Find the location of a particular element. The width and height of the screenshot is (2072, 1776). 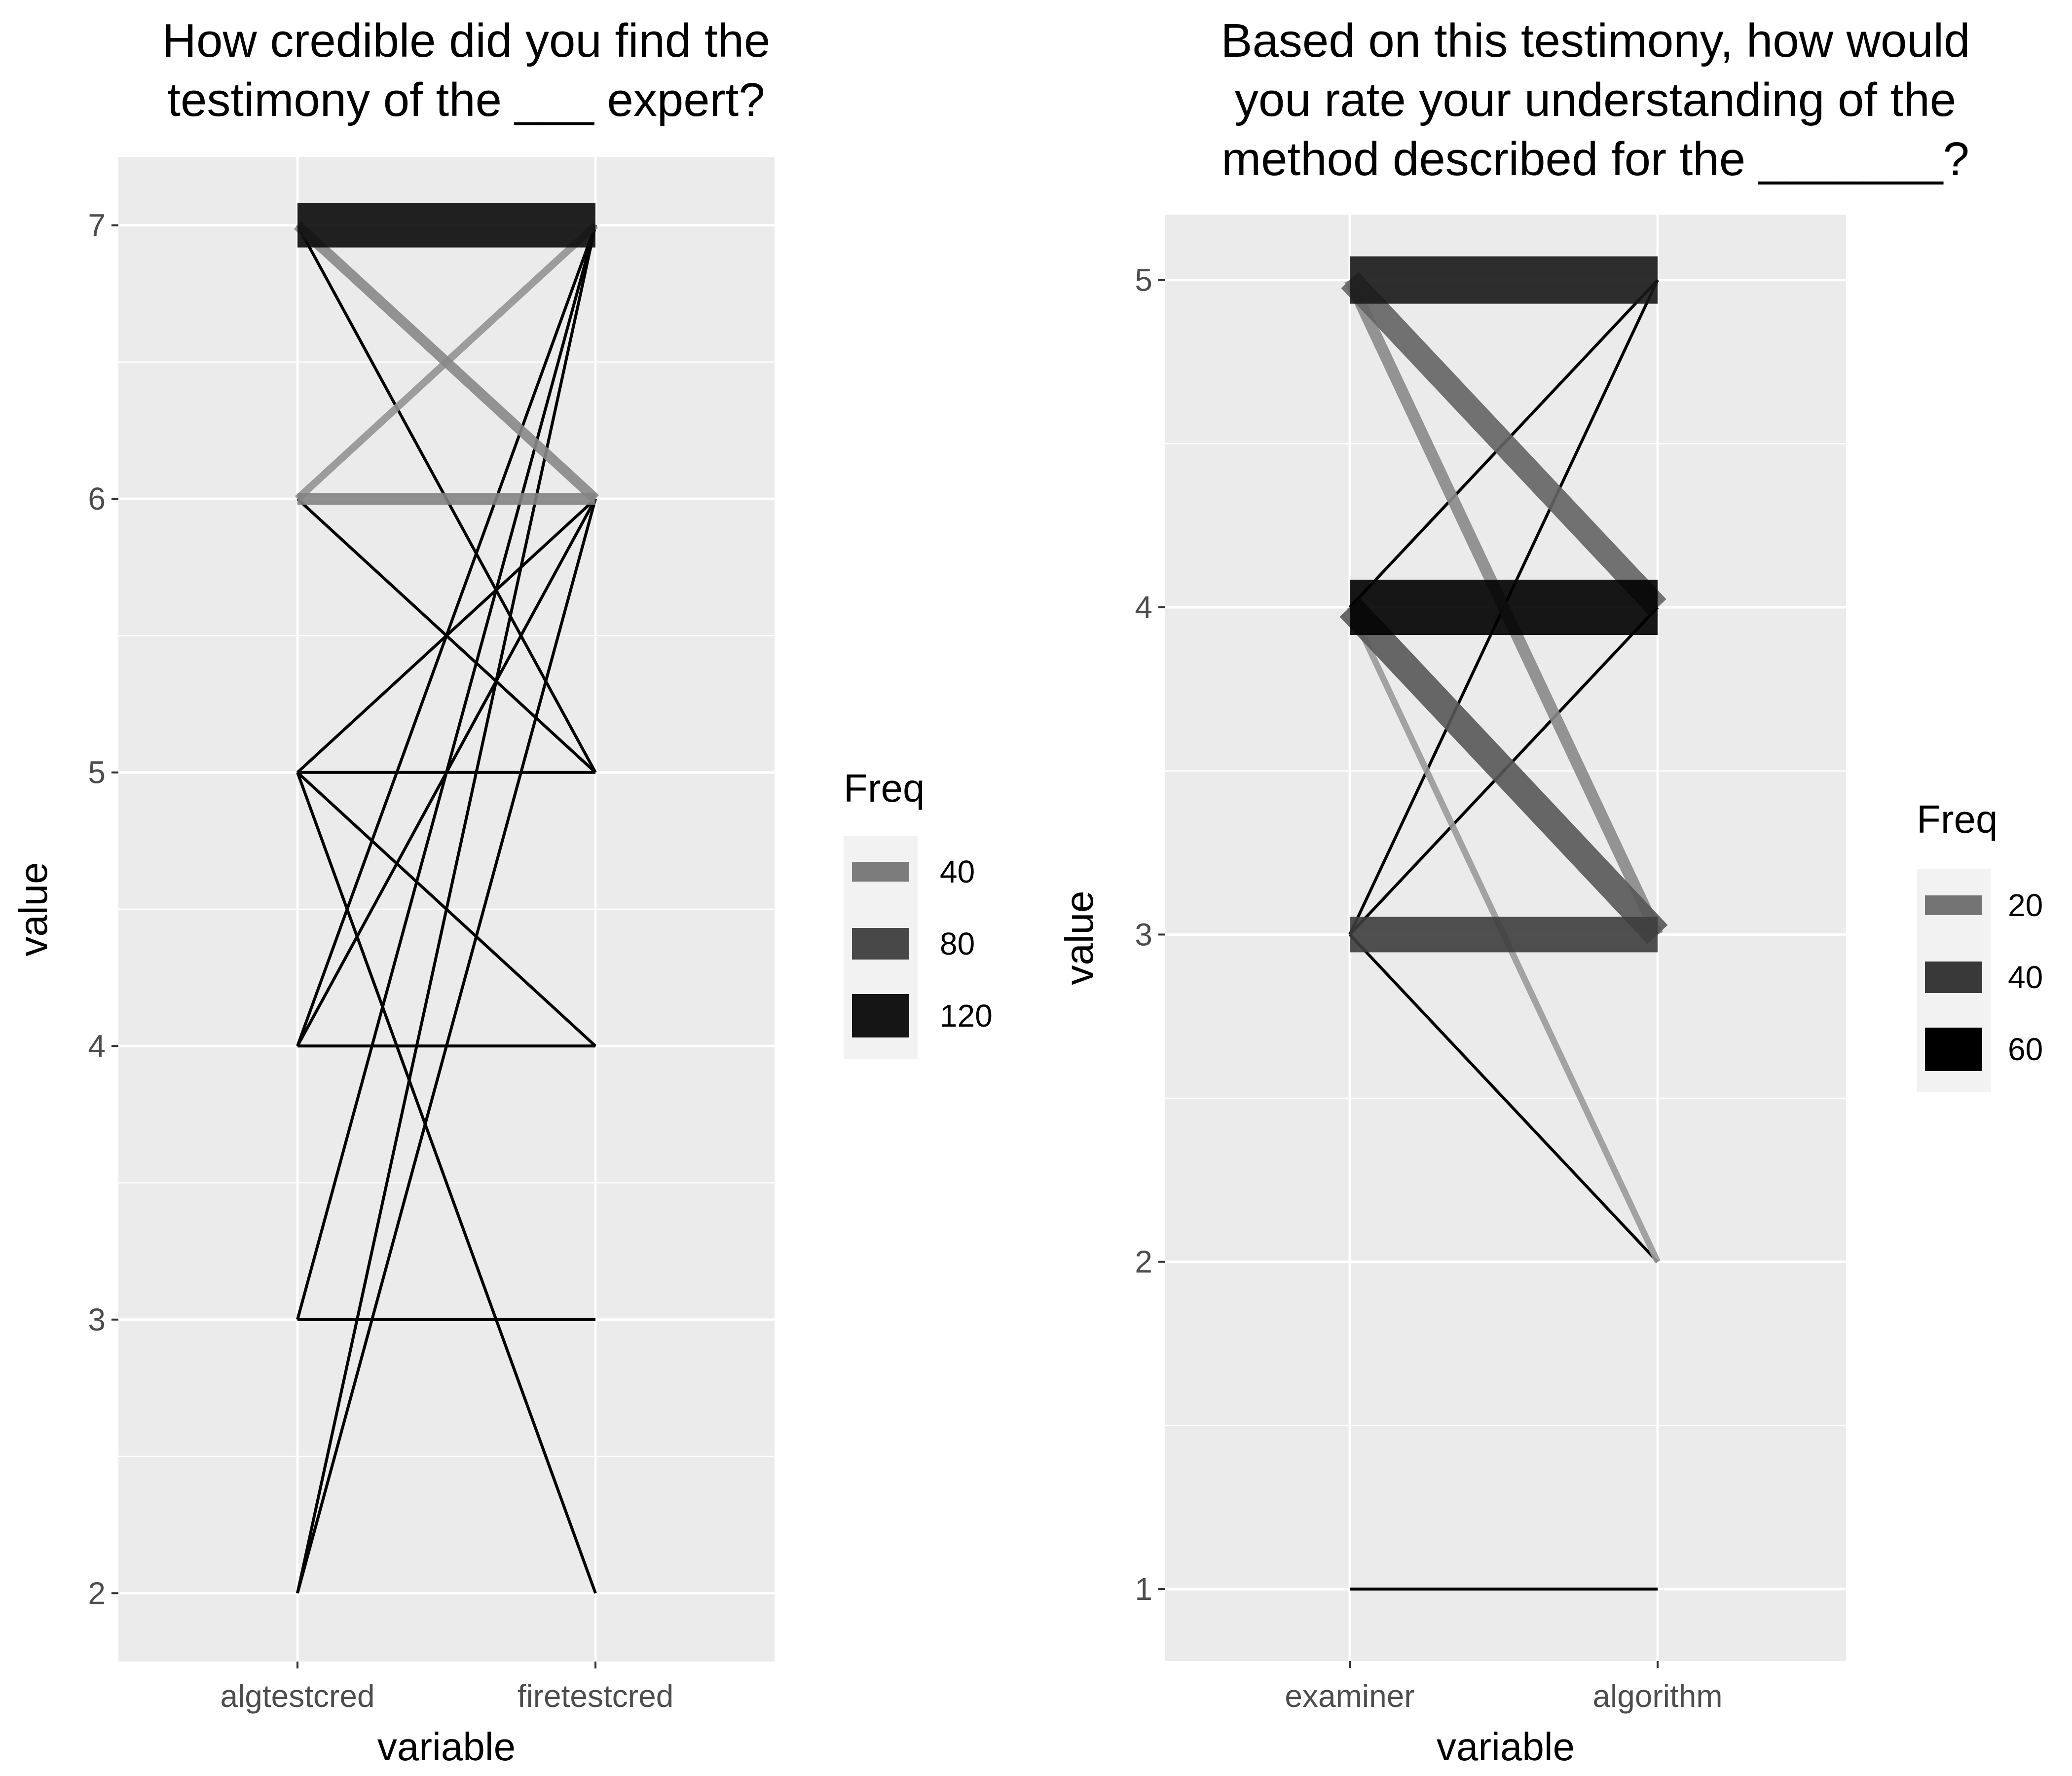

title-line: testimony of the ___ expert? is located at coordinates (466, 100).